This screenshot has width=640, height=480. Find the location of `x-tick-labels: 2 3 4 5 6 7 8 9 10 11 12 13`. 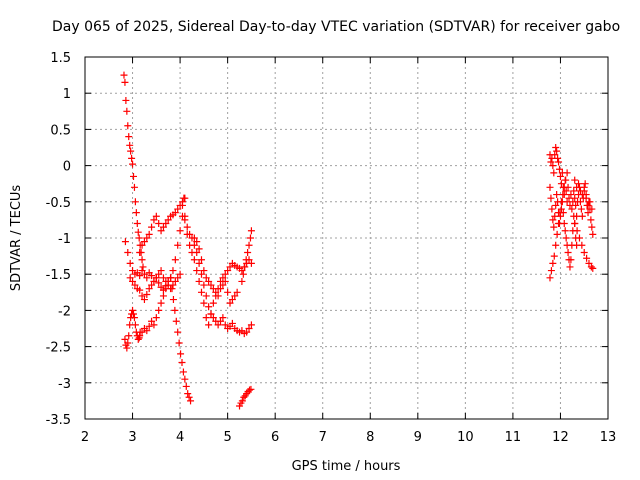

x-tick-labels: 2 3 4 5 6 7 8 9 10 11 12 13 is located at coordinates (348, 437).